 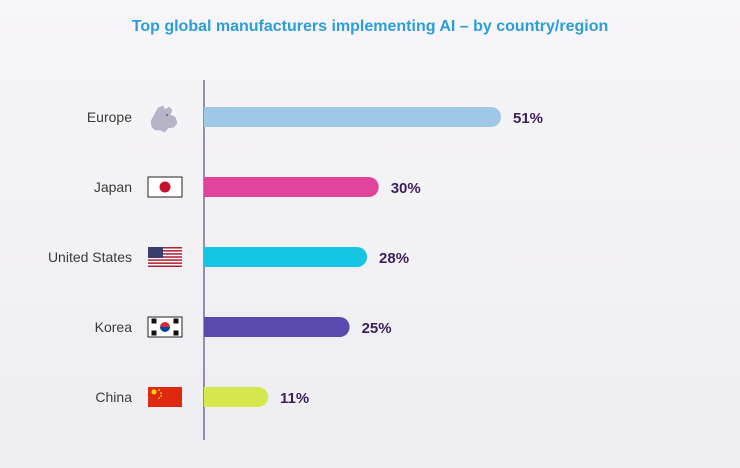 What do you see at coordinates (165, 257) in the screenshot?
I see `us-flag-icon` at bounding box center [165, 257].